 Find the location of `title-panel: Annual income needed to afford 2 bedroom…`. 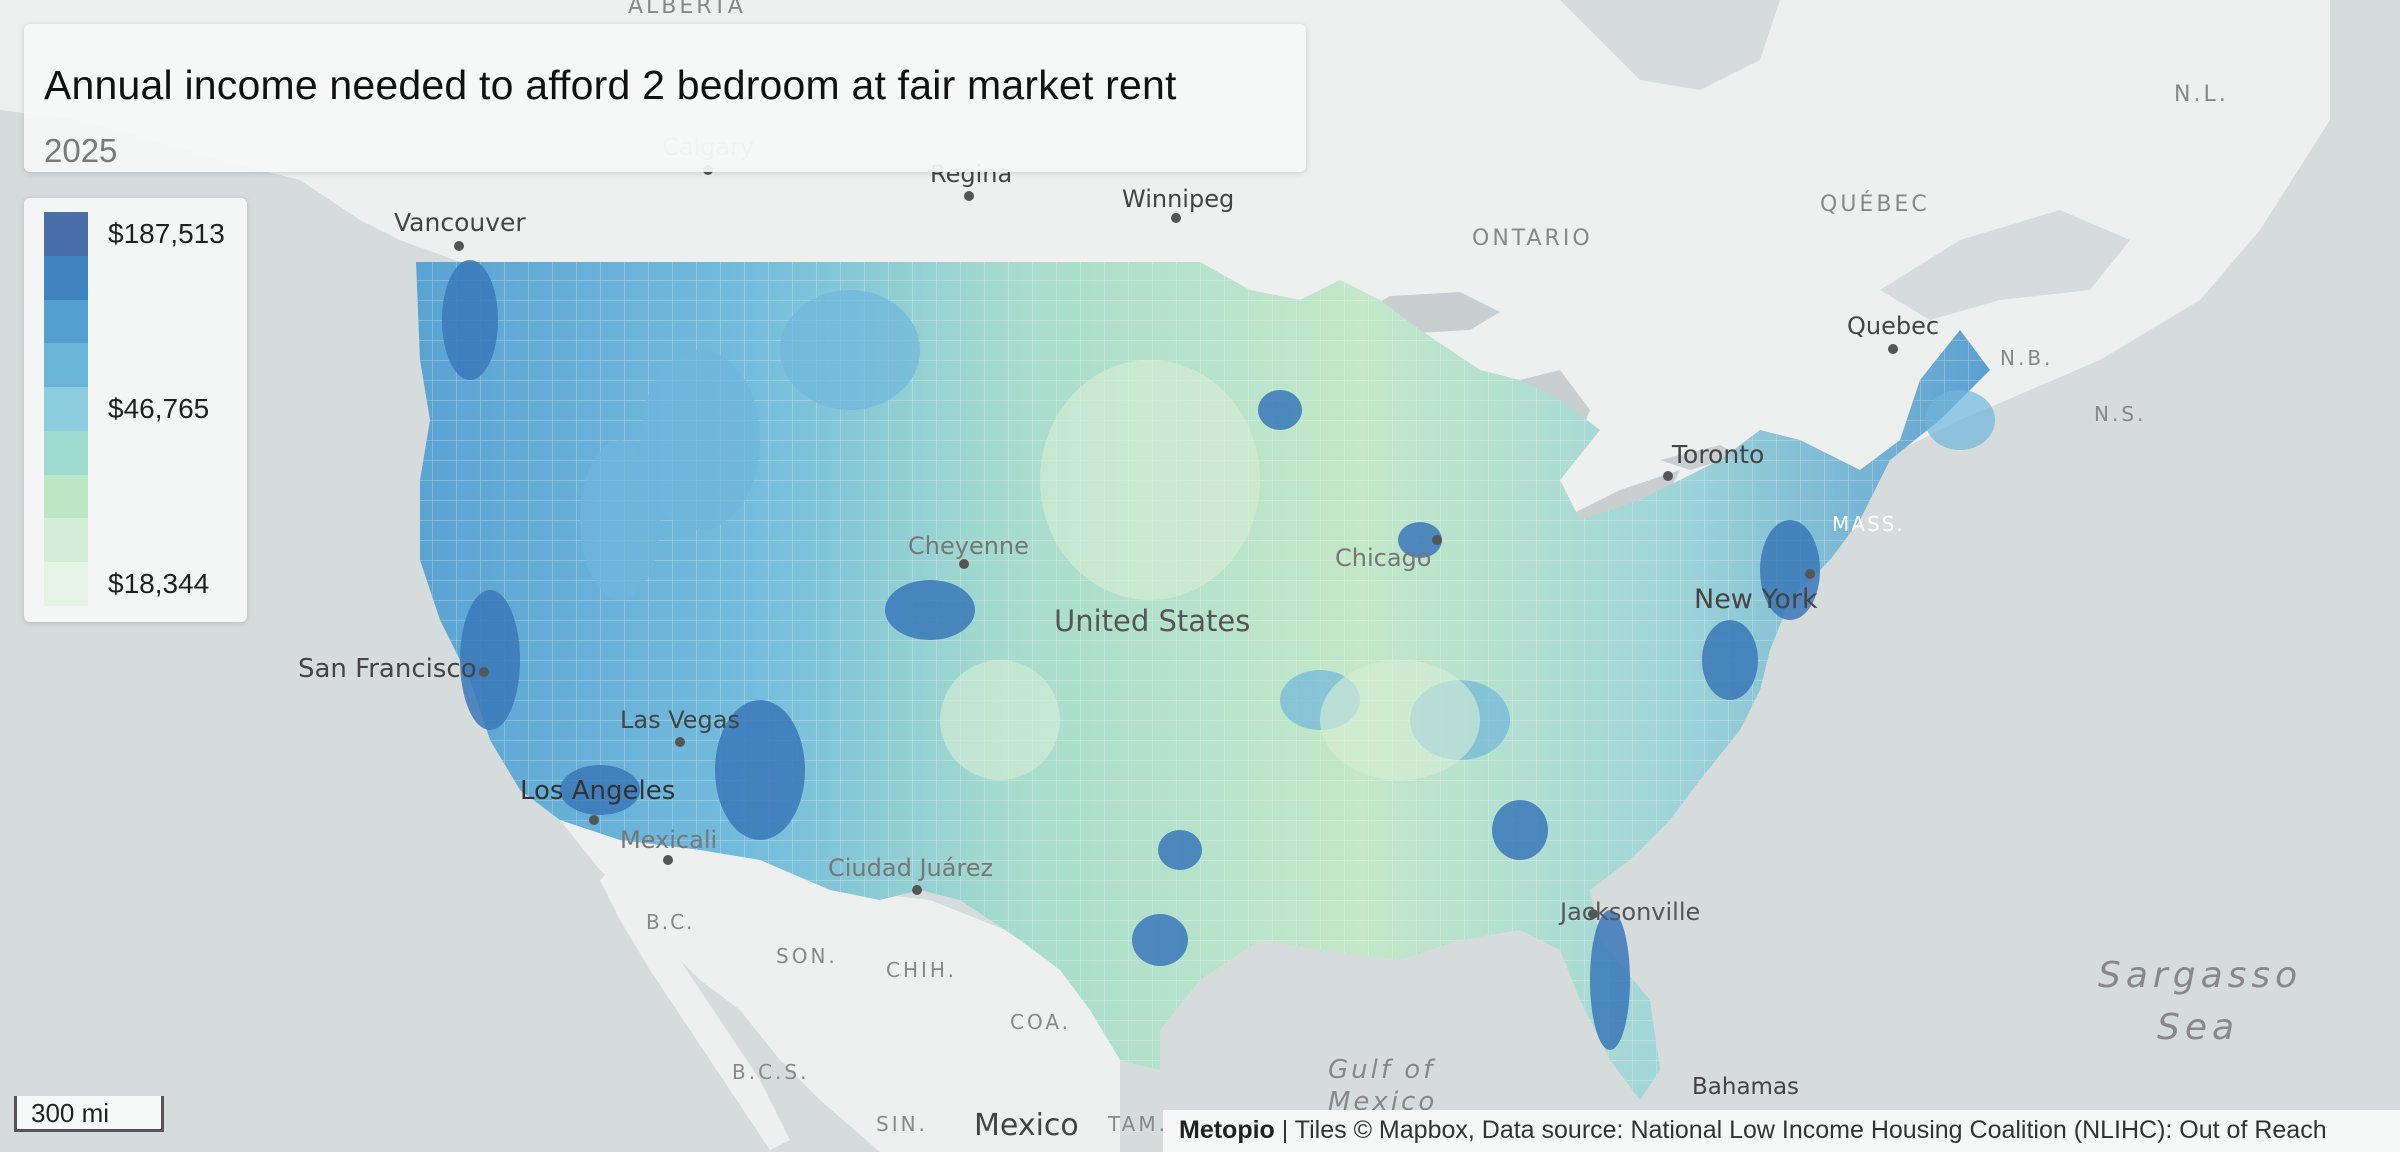

title-panel: Annual income needed to afford 2 bedroom… is located at coordinates (665, 98).